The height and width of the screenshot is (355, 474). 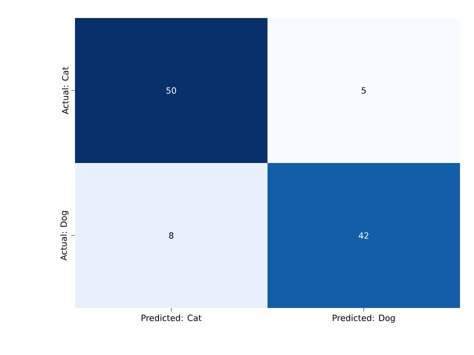 I want to click on x-tick-label: Predicted: Dog, so click(x=363, y=318).